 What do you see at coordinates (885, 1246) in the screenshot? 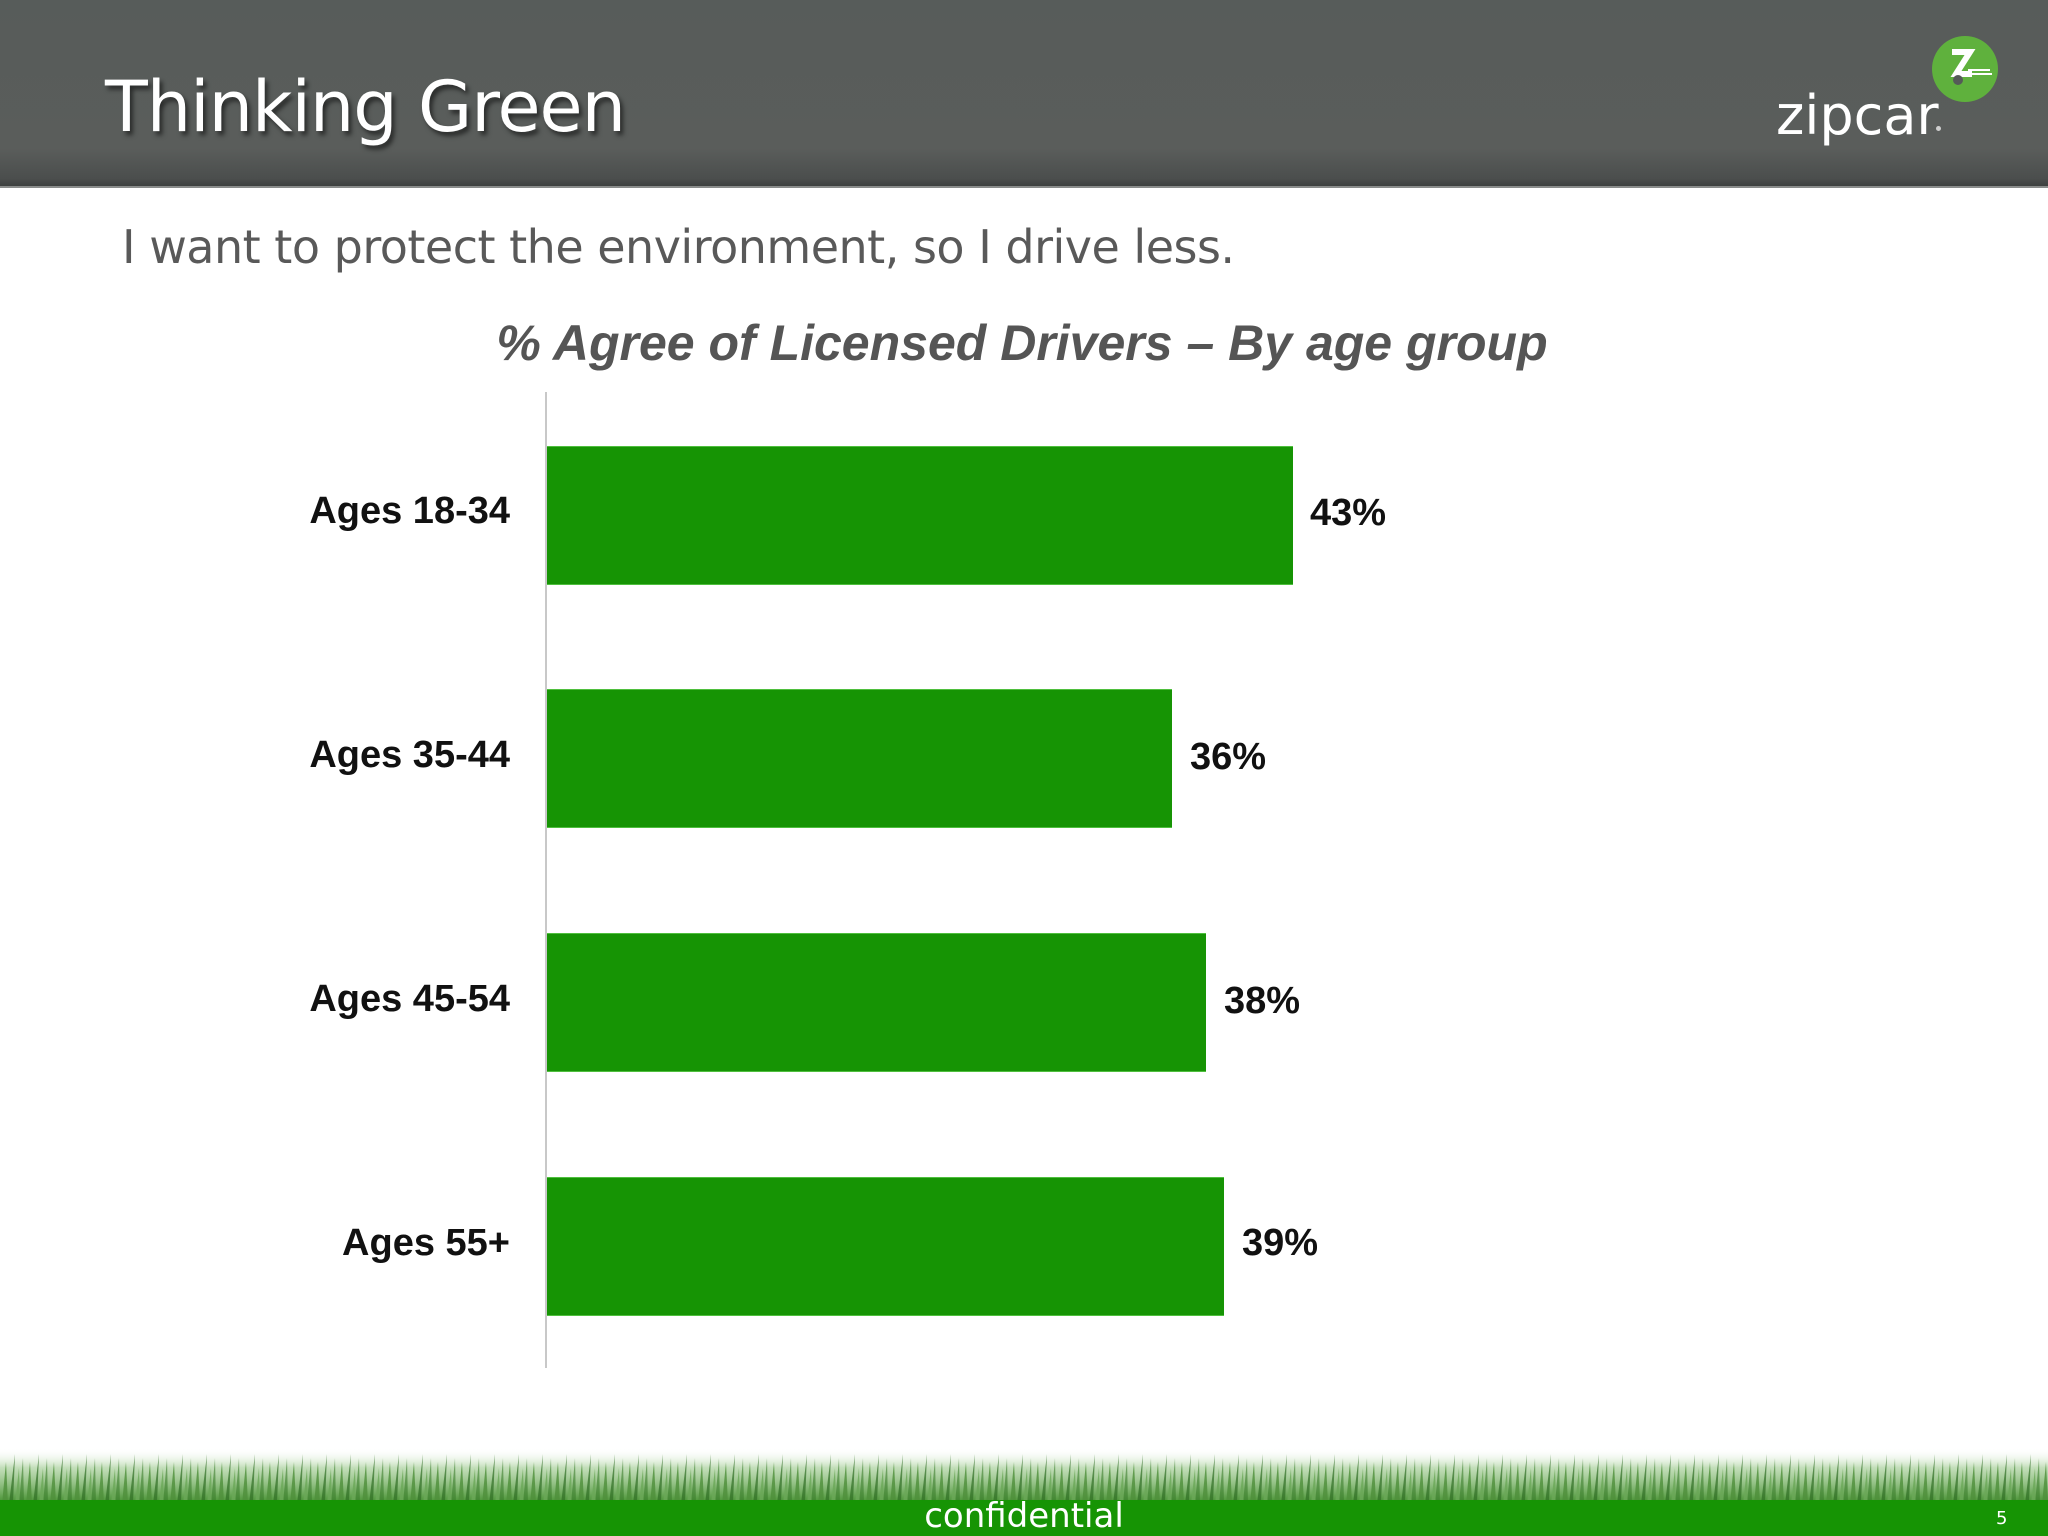
I see `bar-ages-55-plus` at bounding box center [885, 1246].